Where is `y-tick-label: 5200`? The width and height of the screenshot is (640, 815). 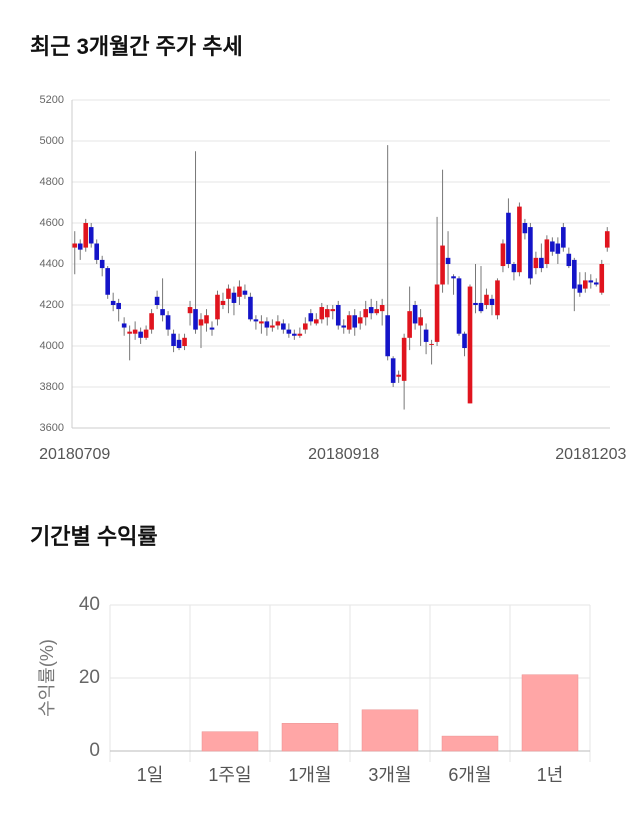
y-tick-label: 5200 is located at coordinates (52, 100).